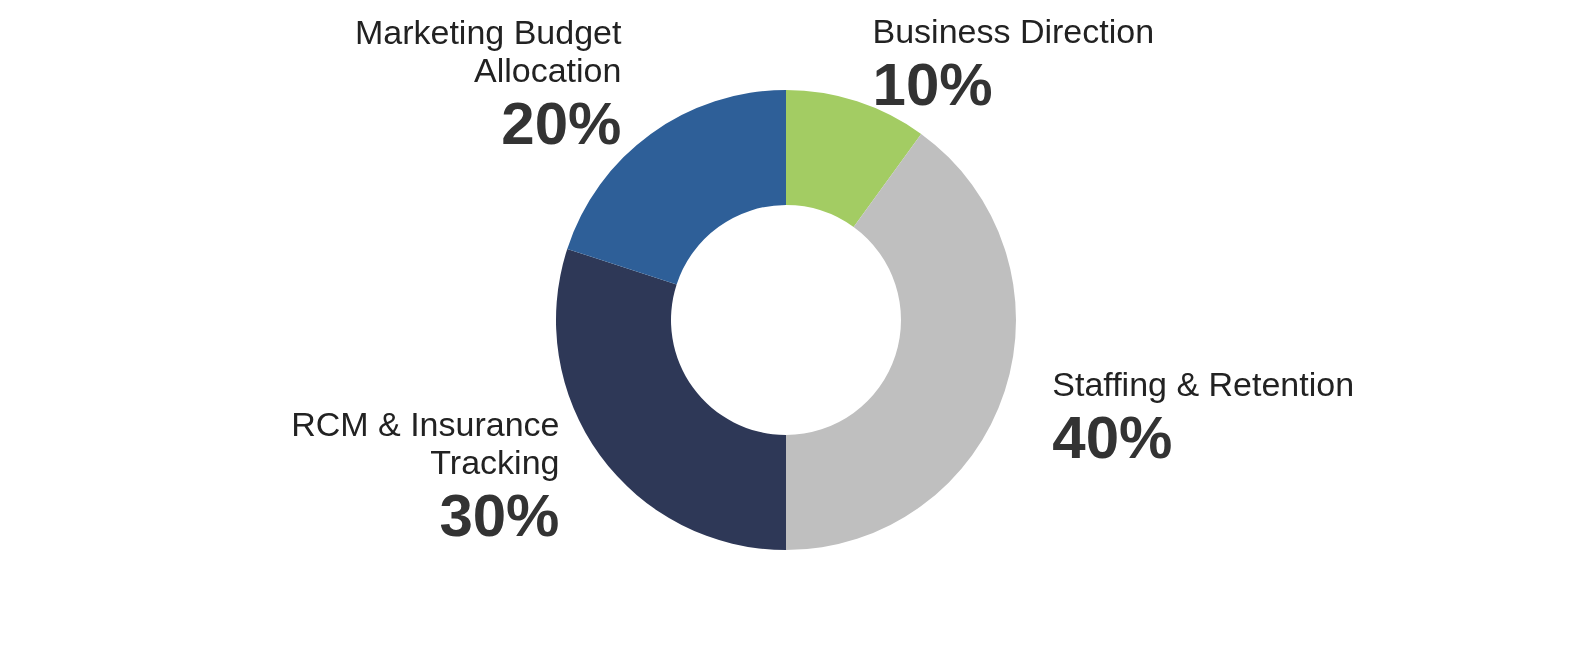 The height and width of the screenshot is (657, 1572). What do you see at coordinates (932, 84) in the screenshot?
I see `data-label: 10%` at bounding box center [932, 84].